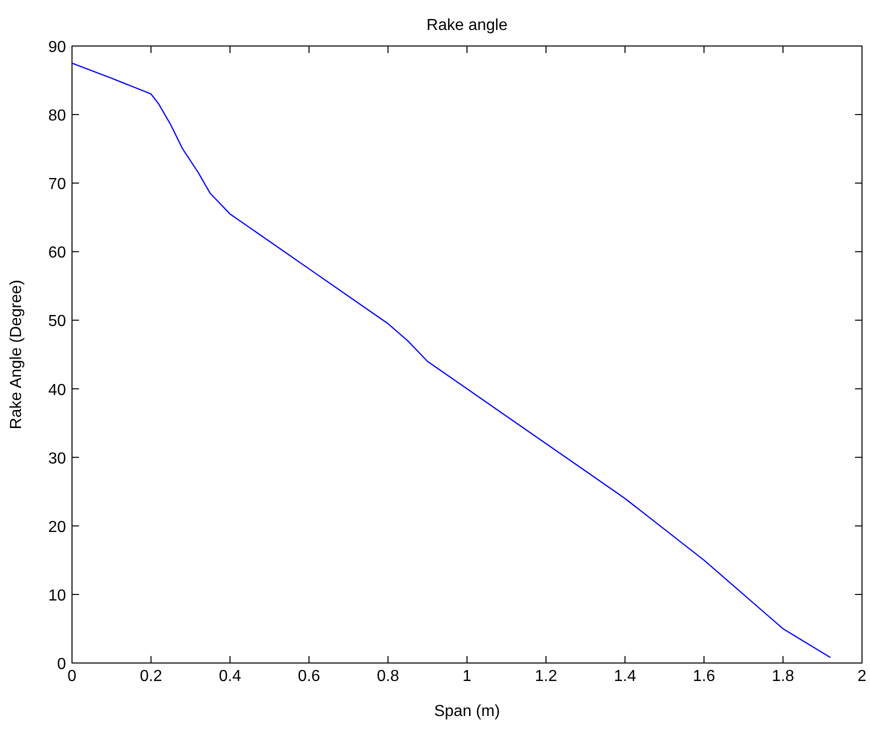 The image size is (870, 732). What do you see at coordinates (151, 676) in the screenshot?
I see `x-tick-label: 0.2` at bounding box center [151, 676].